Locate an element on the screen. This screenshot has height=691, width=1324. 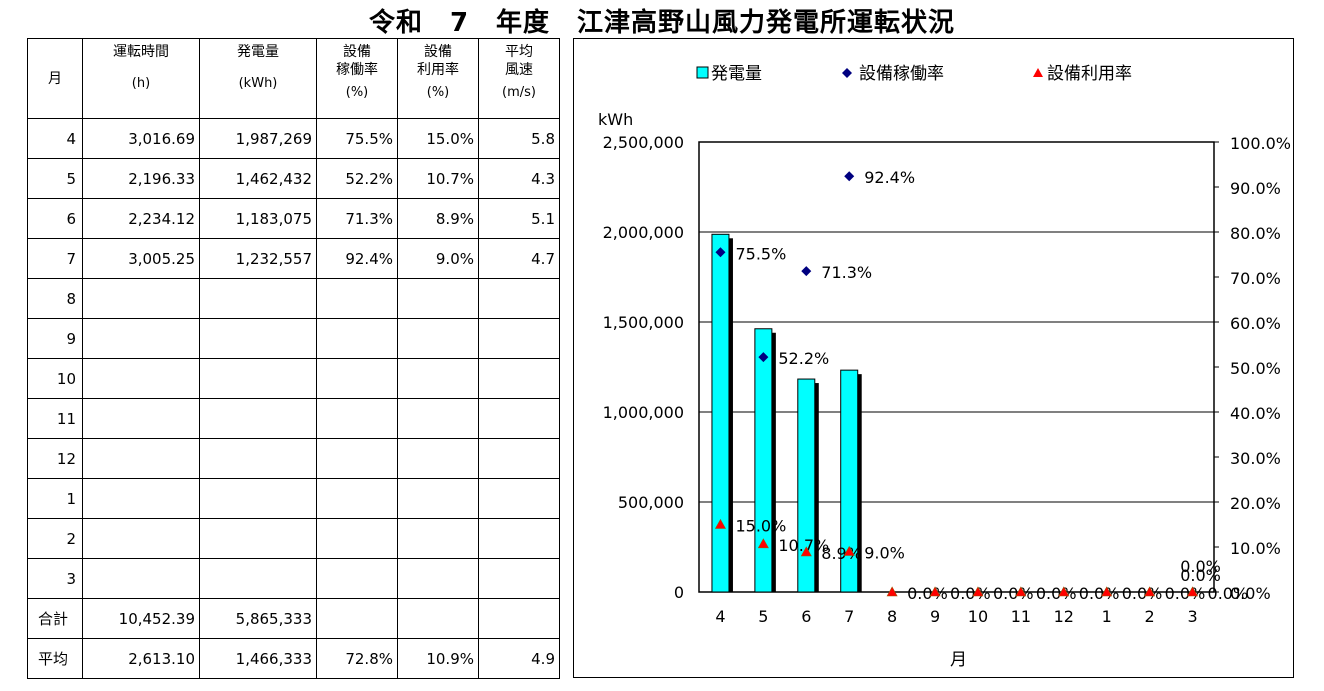
x-tick-label: 11 is located at coordinates (1021, 616).